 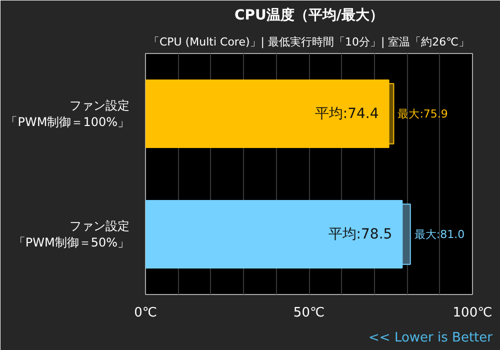 I want to click on y-tick-label: ファン設定「PWM制御＝50%」, so click(x=71, y=234).